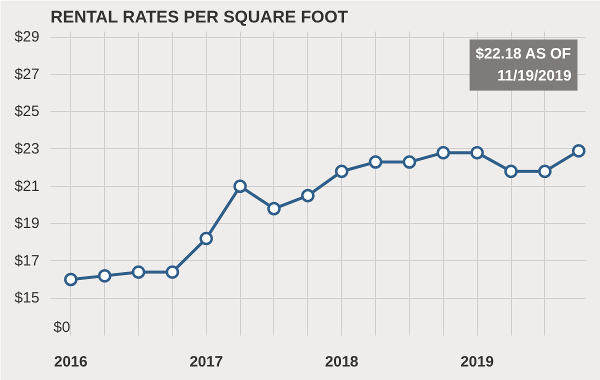  I want to click on y-tick-label: $15, so click(27, 298).